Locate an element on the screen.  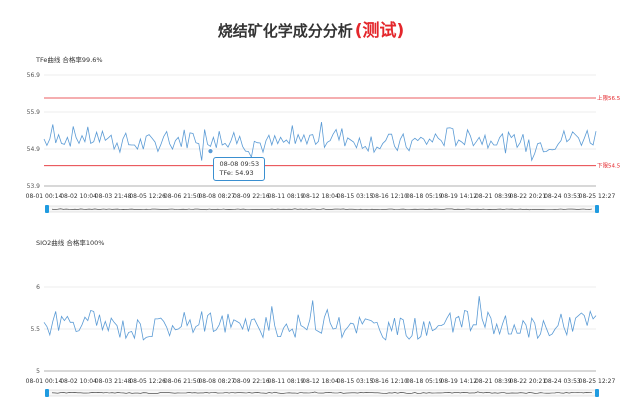
upper-limit-label: 上限56.5 is located at coordinates (609, 98).